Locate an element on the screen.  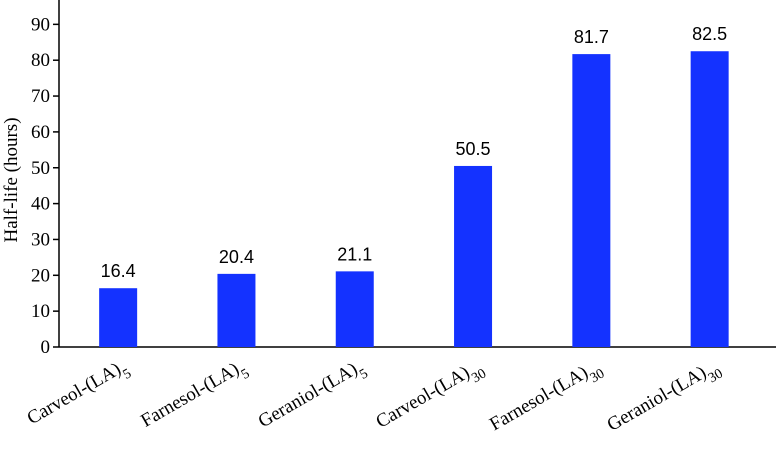
y-axis-title: Half-life (hours) is located at coordinates (11, 179).